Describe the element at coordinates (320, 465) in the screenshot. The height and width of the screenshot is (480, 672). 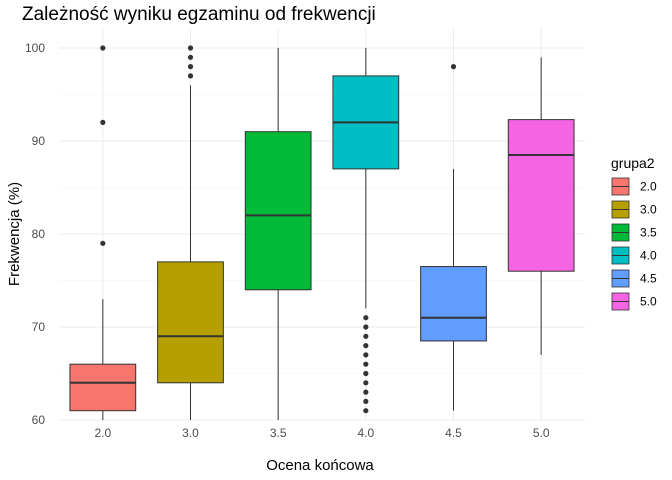
I see `x-axis-title: Ocena końcowa` at that location.